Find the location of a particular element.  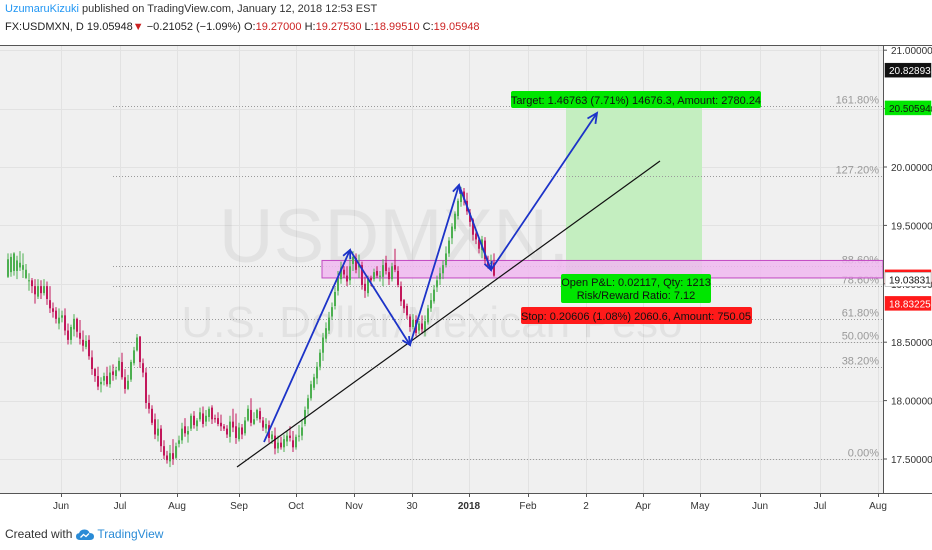

time-tick-label: Oct is located at coordinates (296, 506).